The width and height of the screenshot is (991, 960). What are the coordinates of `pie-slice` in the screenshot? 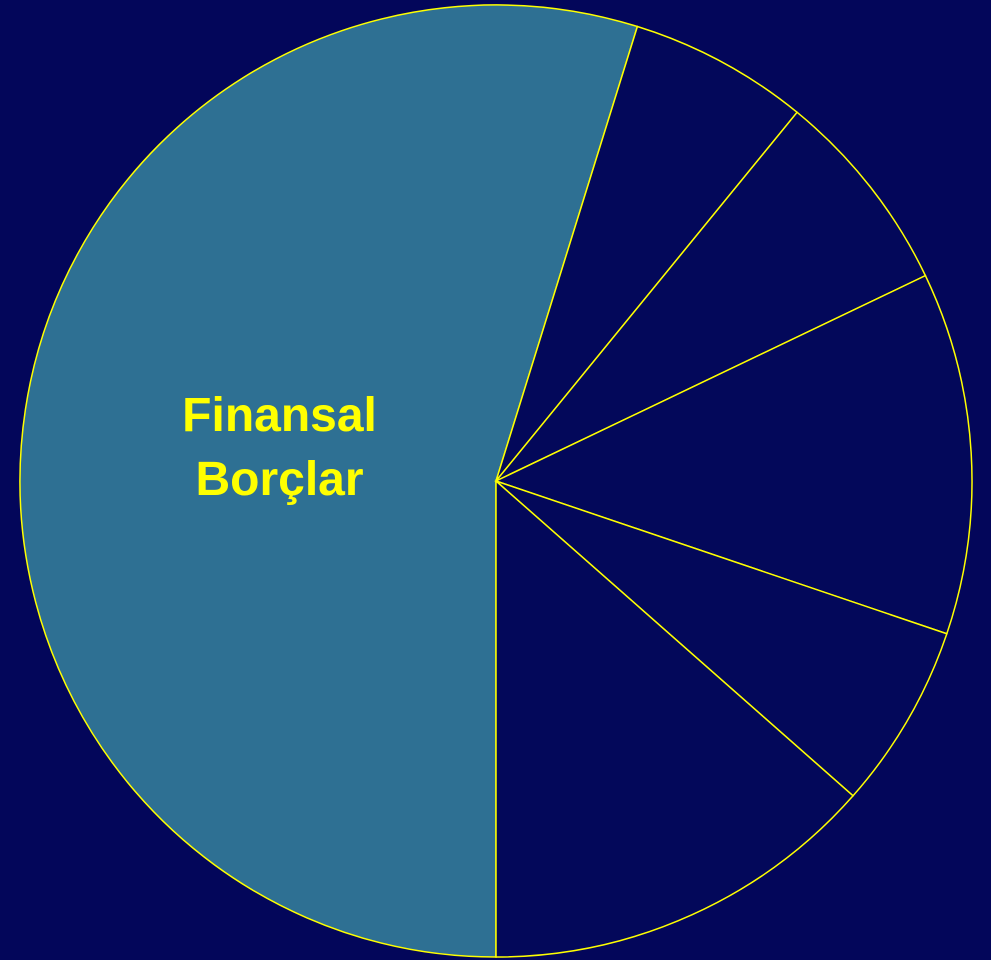 It's located at (647, 253).